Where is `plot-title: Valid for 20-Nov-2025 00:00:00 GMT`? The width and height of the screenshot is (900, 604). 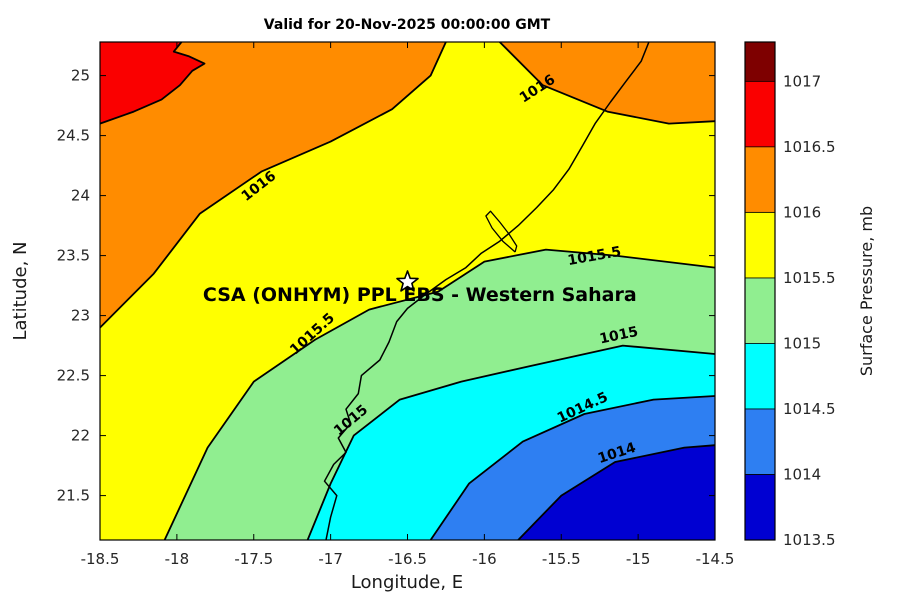 plot-title: Valid for 20-Nov-2025 00:00:00 GMT is located at coordinates (407, 25).